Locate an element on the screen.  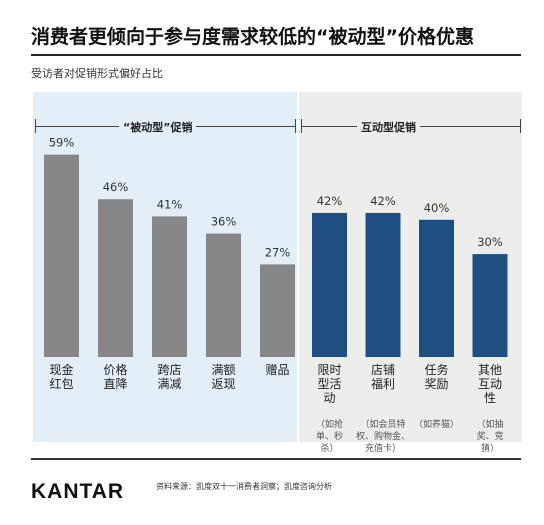
bar-value-label: 41% is located at coordinates (170, 204).